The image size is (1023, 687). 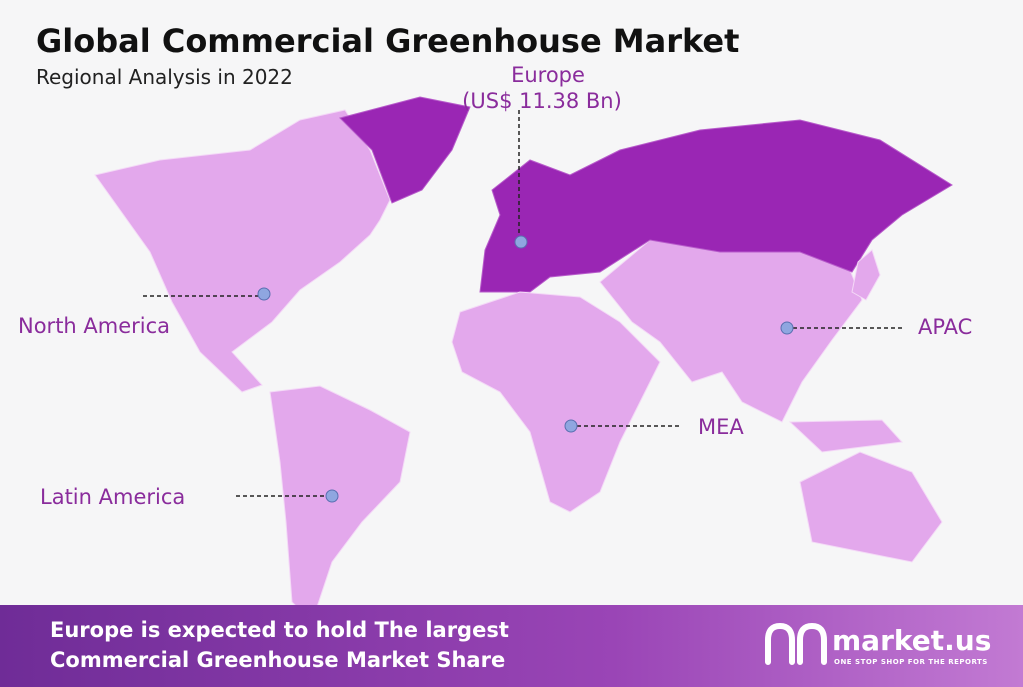 What do you see at coordinates (332, 496) in the screenshot?
I see `latin-america-dot` at bounding box center [332, 496].